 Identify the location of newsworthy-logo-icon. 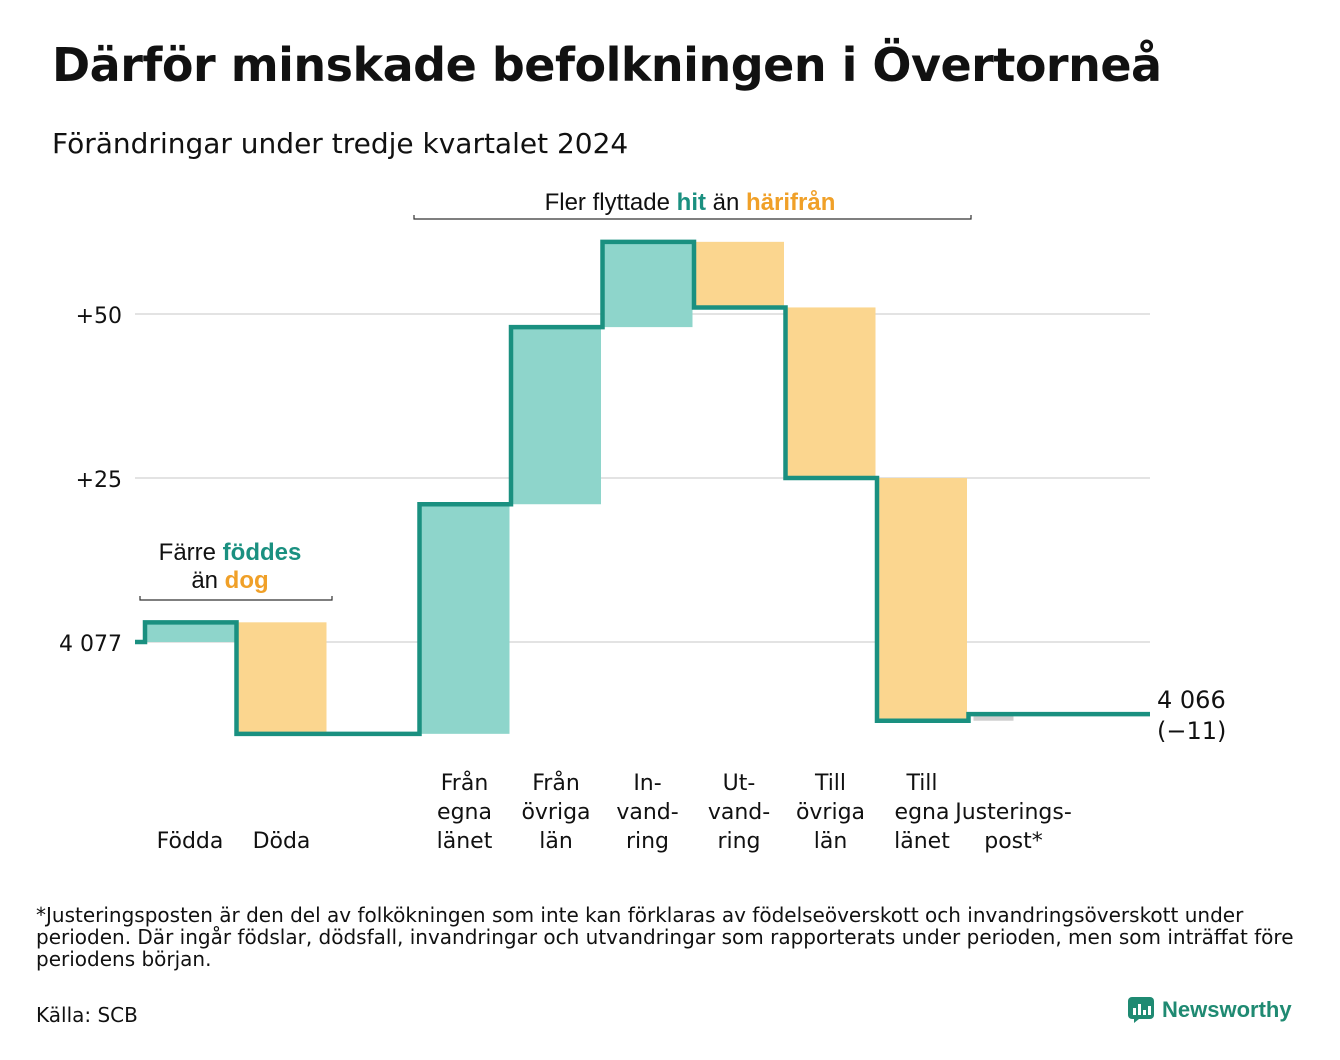
(1141, 1010).